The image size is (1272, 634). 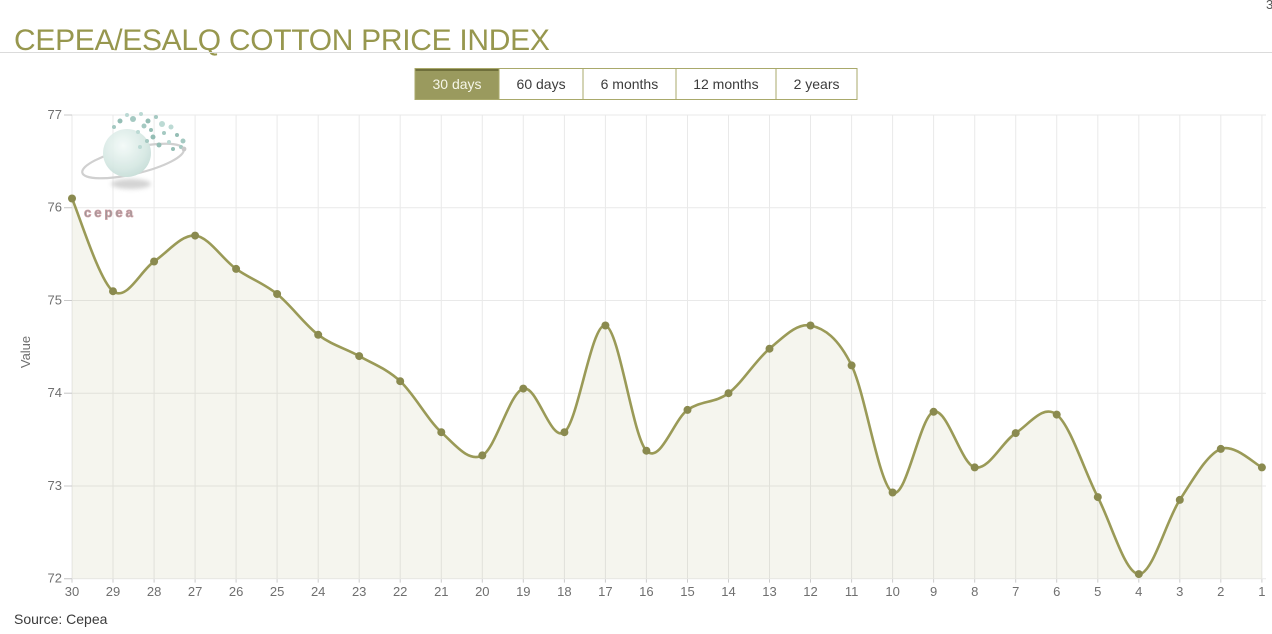 I want to click on tab-60-days: 60 days, so click(x=540, y=84).